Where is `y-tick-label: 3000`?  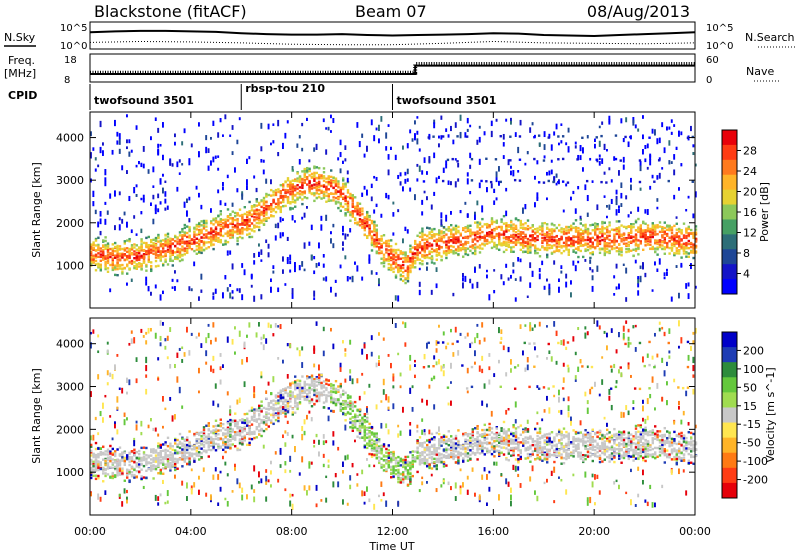
y-tick-label: 3000 is located at coordinates (70, 180).